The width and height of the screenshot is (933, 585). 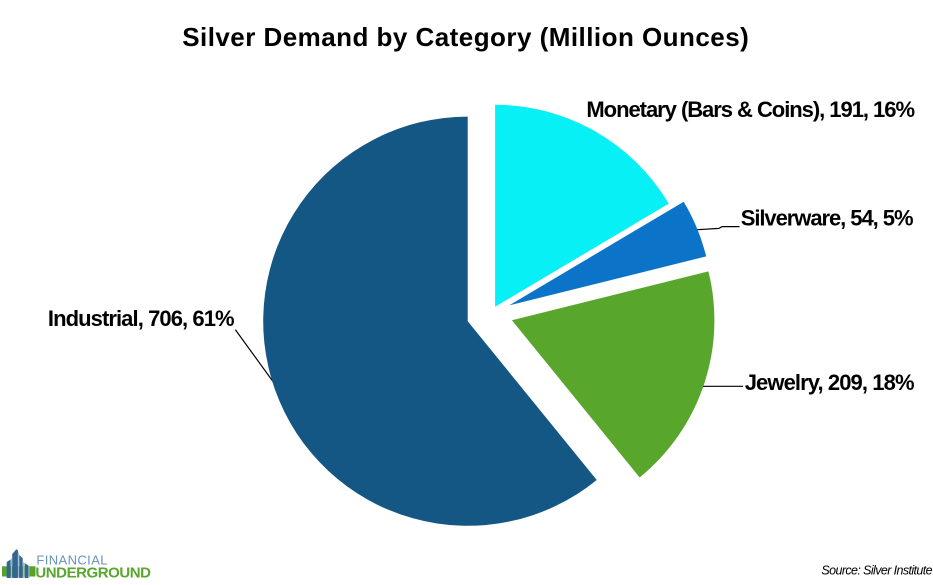 I want to click on svg-text: Silverware, 54, 5%, so click(x=827, y=218).